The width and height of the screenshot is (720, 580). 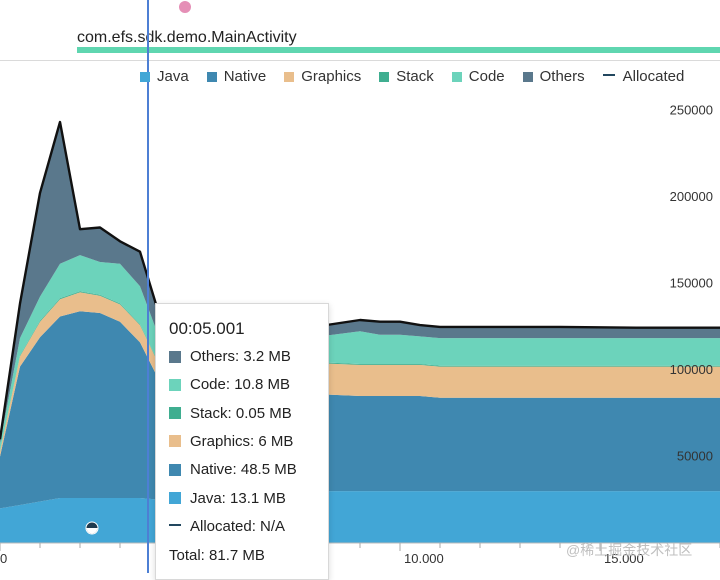 I want to click on tooltip-row-text: Graphics: 6 MB, so click(x=242, y=441).